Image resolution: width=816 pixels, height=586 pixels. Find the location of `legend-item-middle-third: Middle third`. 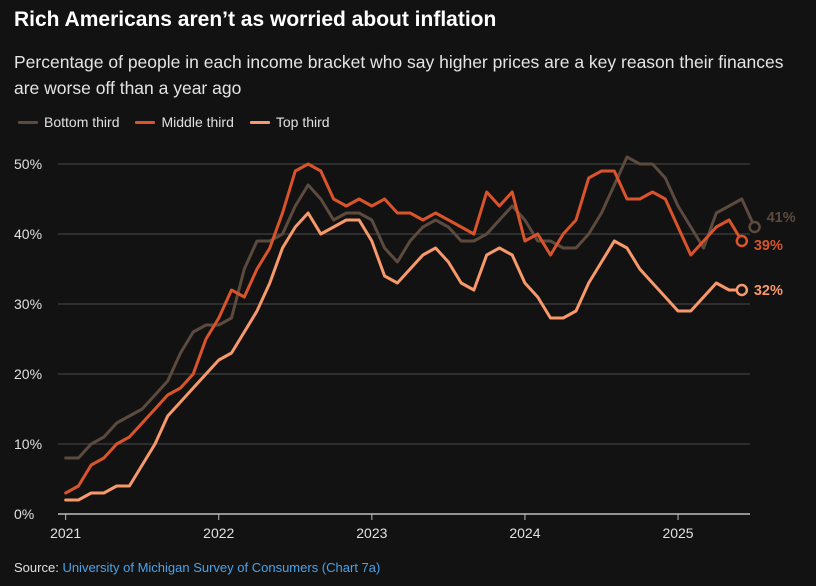

legend-item-middle-third: Middle third is located at coordinates (184, 122).